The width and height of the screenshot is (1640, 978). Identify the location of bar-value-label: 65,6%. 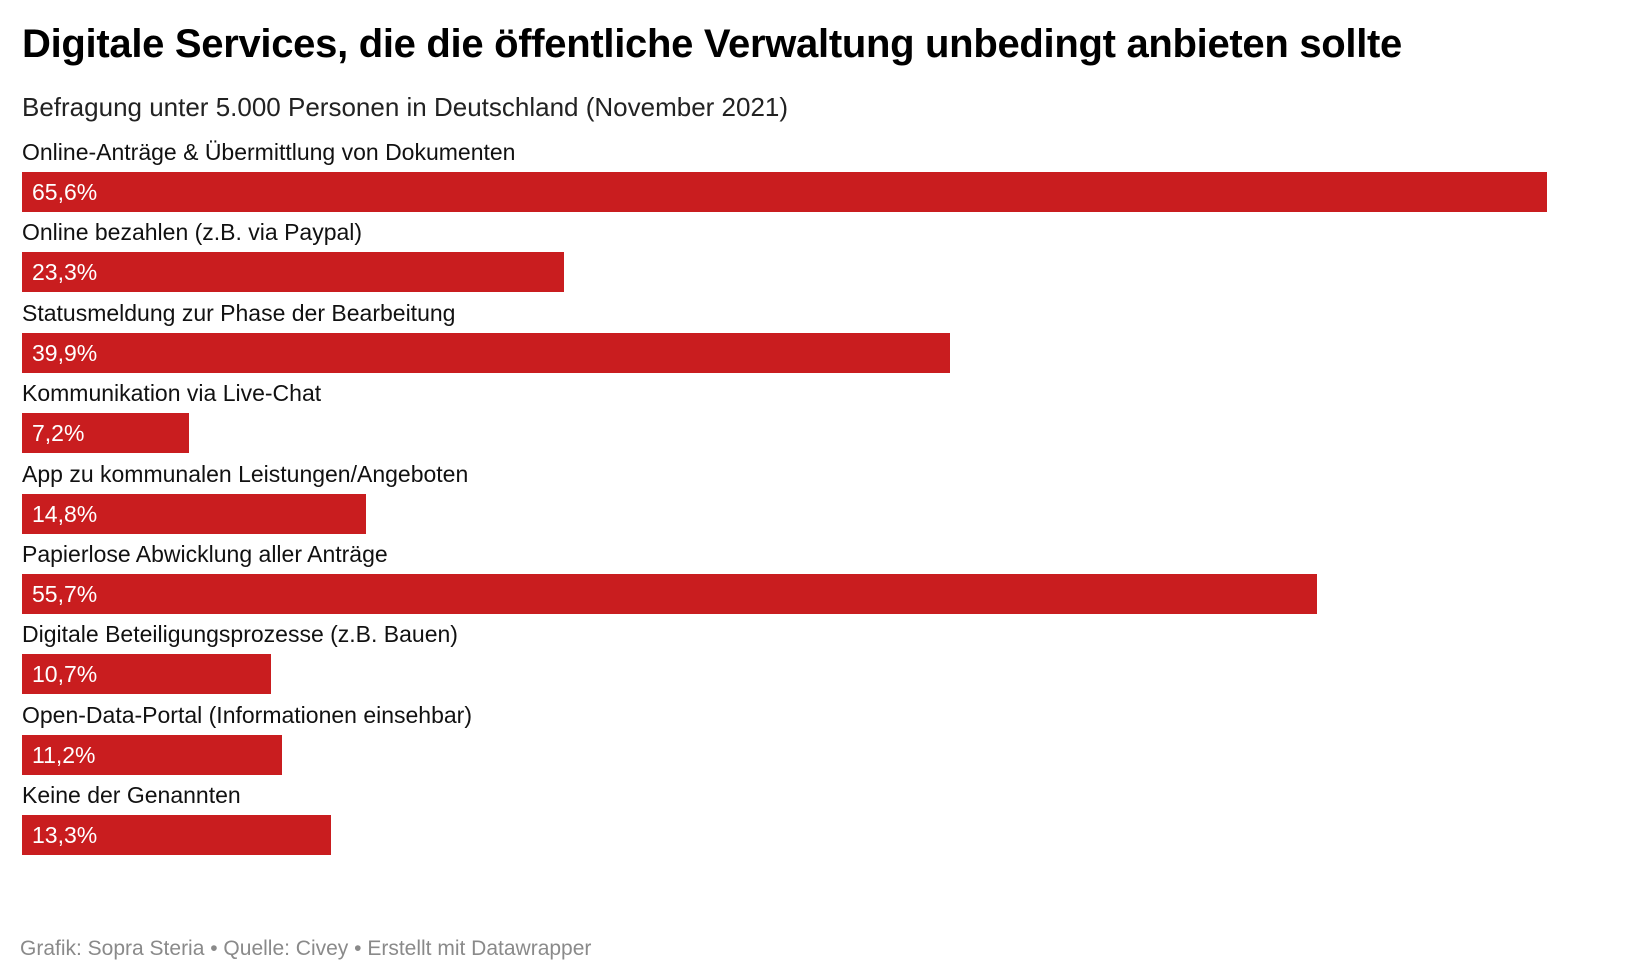
(65, 192).